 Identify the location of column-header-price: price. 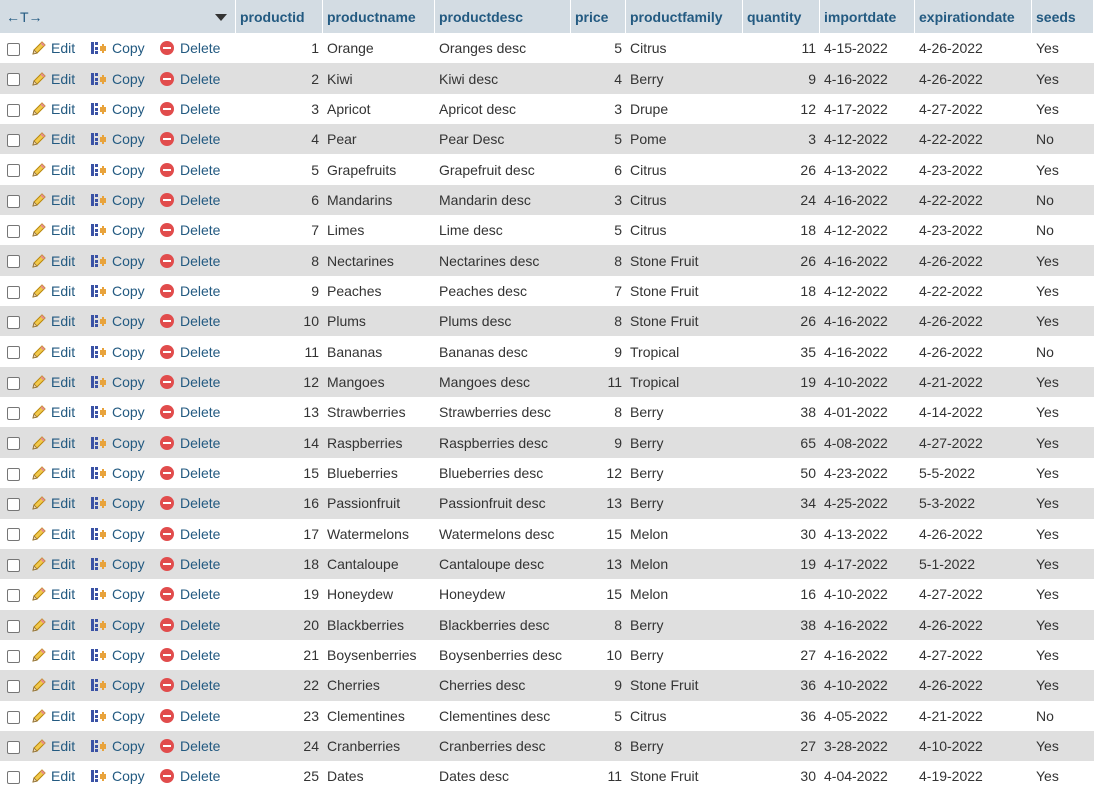
(598, 16).